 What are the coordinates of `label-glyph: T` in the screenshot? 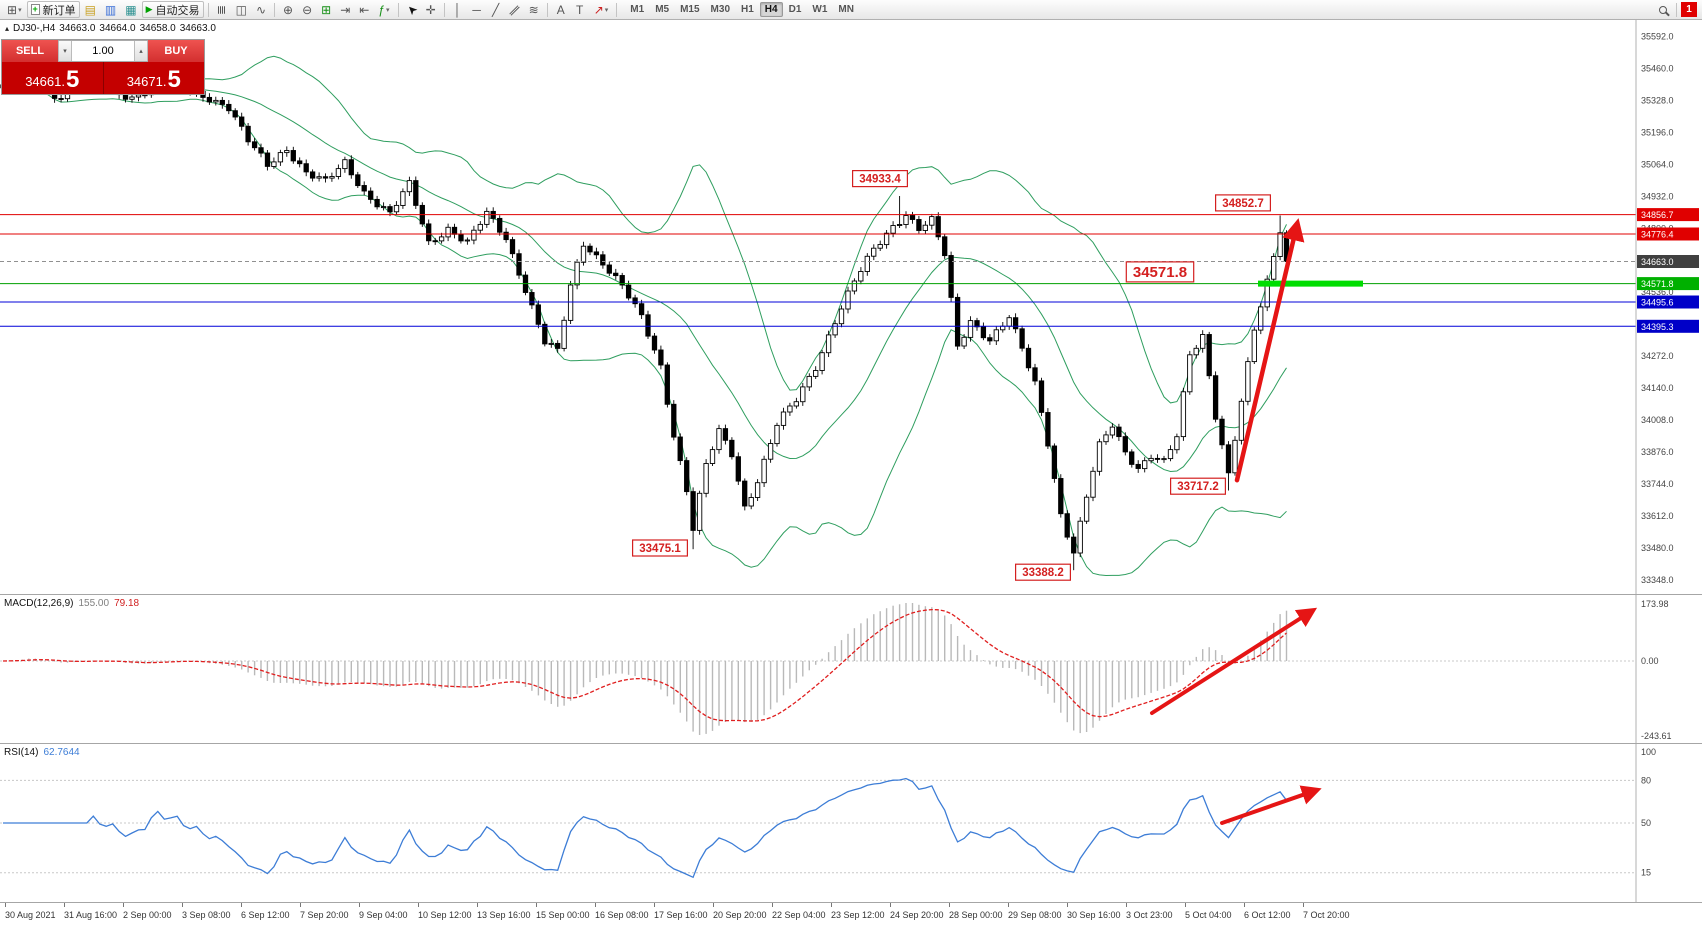 It's located at (580, 9).